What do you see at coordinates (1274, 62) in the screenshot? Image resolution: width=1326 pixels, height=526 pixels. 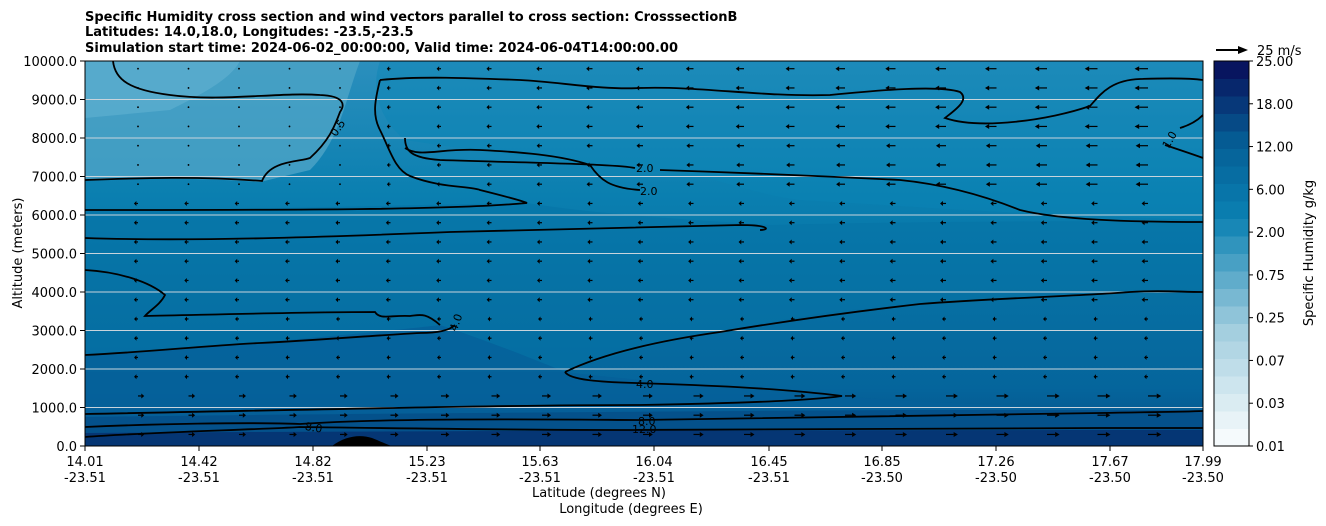 I see `colorbar-tick-label: 25.00` at bounding box center [1274, 62].